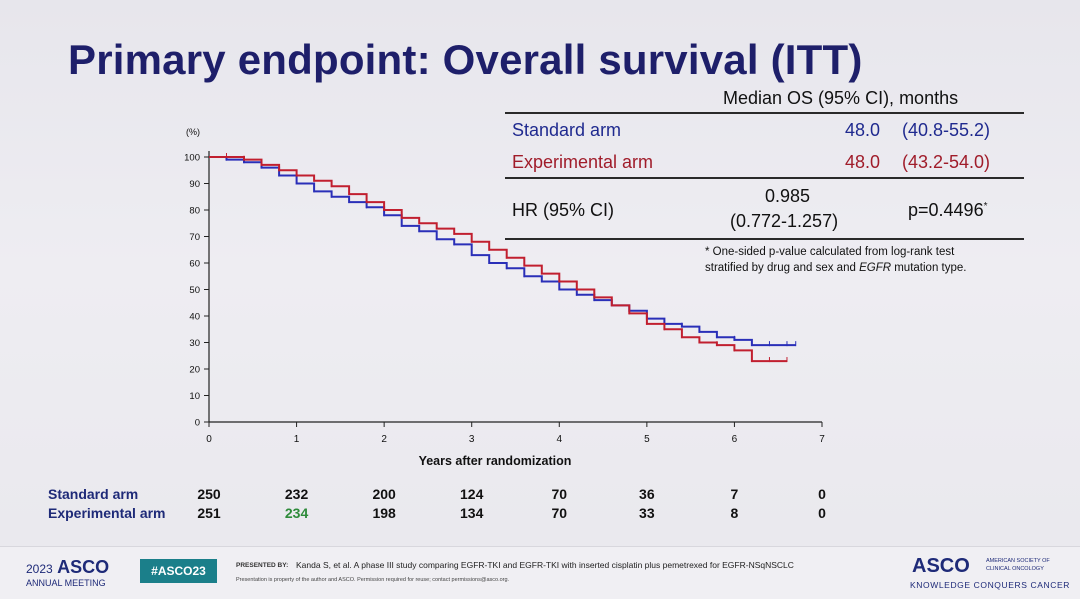 The width and height of the screenshot is (1080, 599). I want to click on risk-value: 251, so click(209, 513).